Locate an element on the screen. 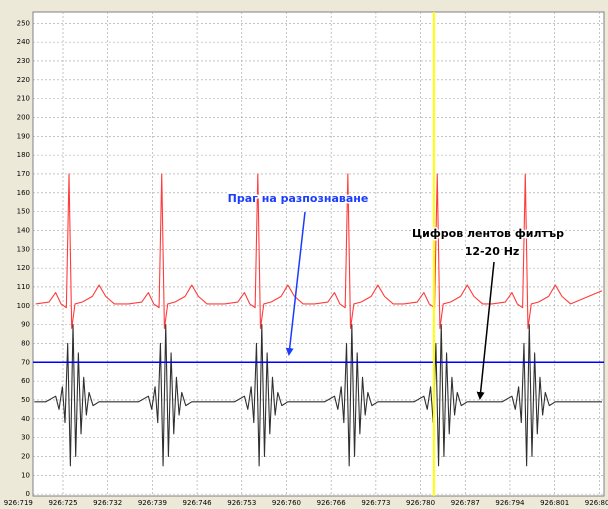  y-tick-label: 180 is located at coordinates (23, 155).